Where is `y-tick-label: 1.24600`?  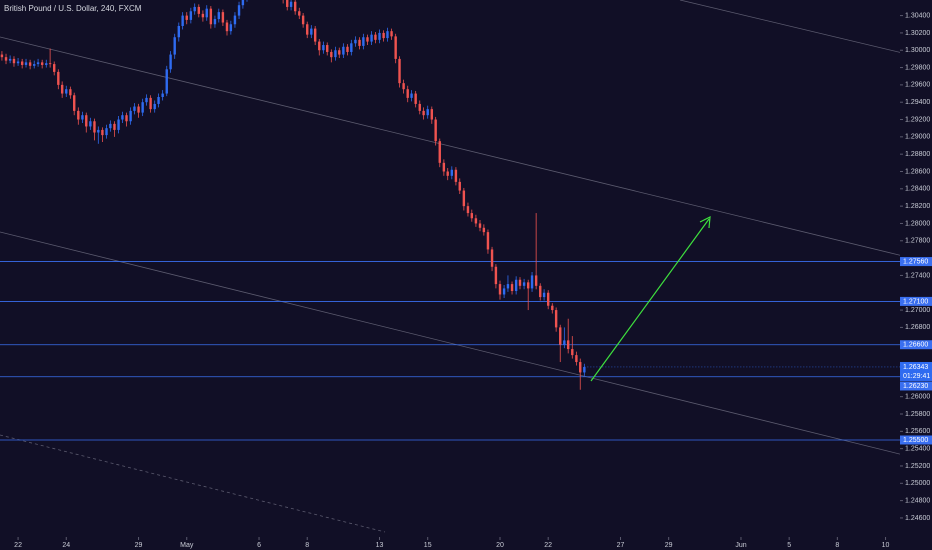
y-tick-label: 1.24600 is located at coordinates (917, 518).